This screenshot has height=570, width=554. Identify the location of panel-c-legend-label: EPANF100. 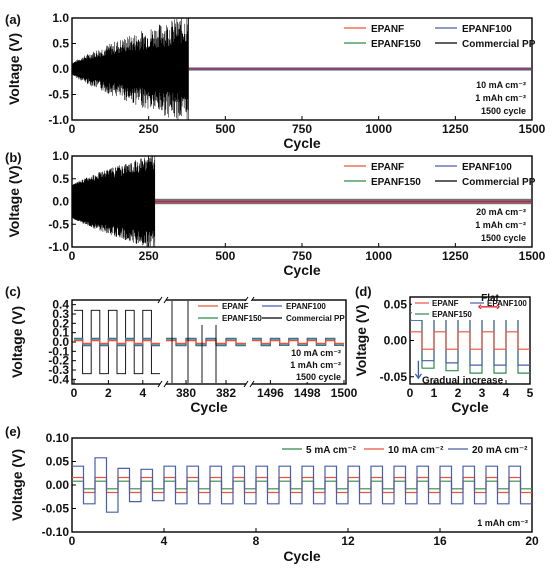
(306, 306).